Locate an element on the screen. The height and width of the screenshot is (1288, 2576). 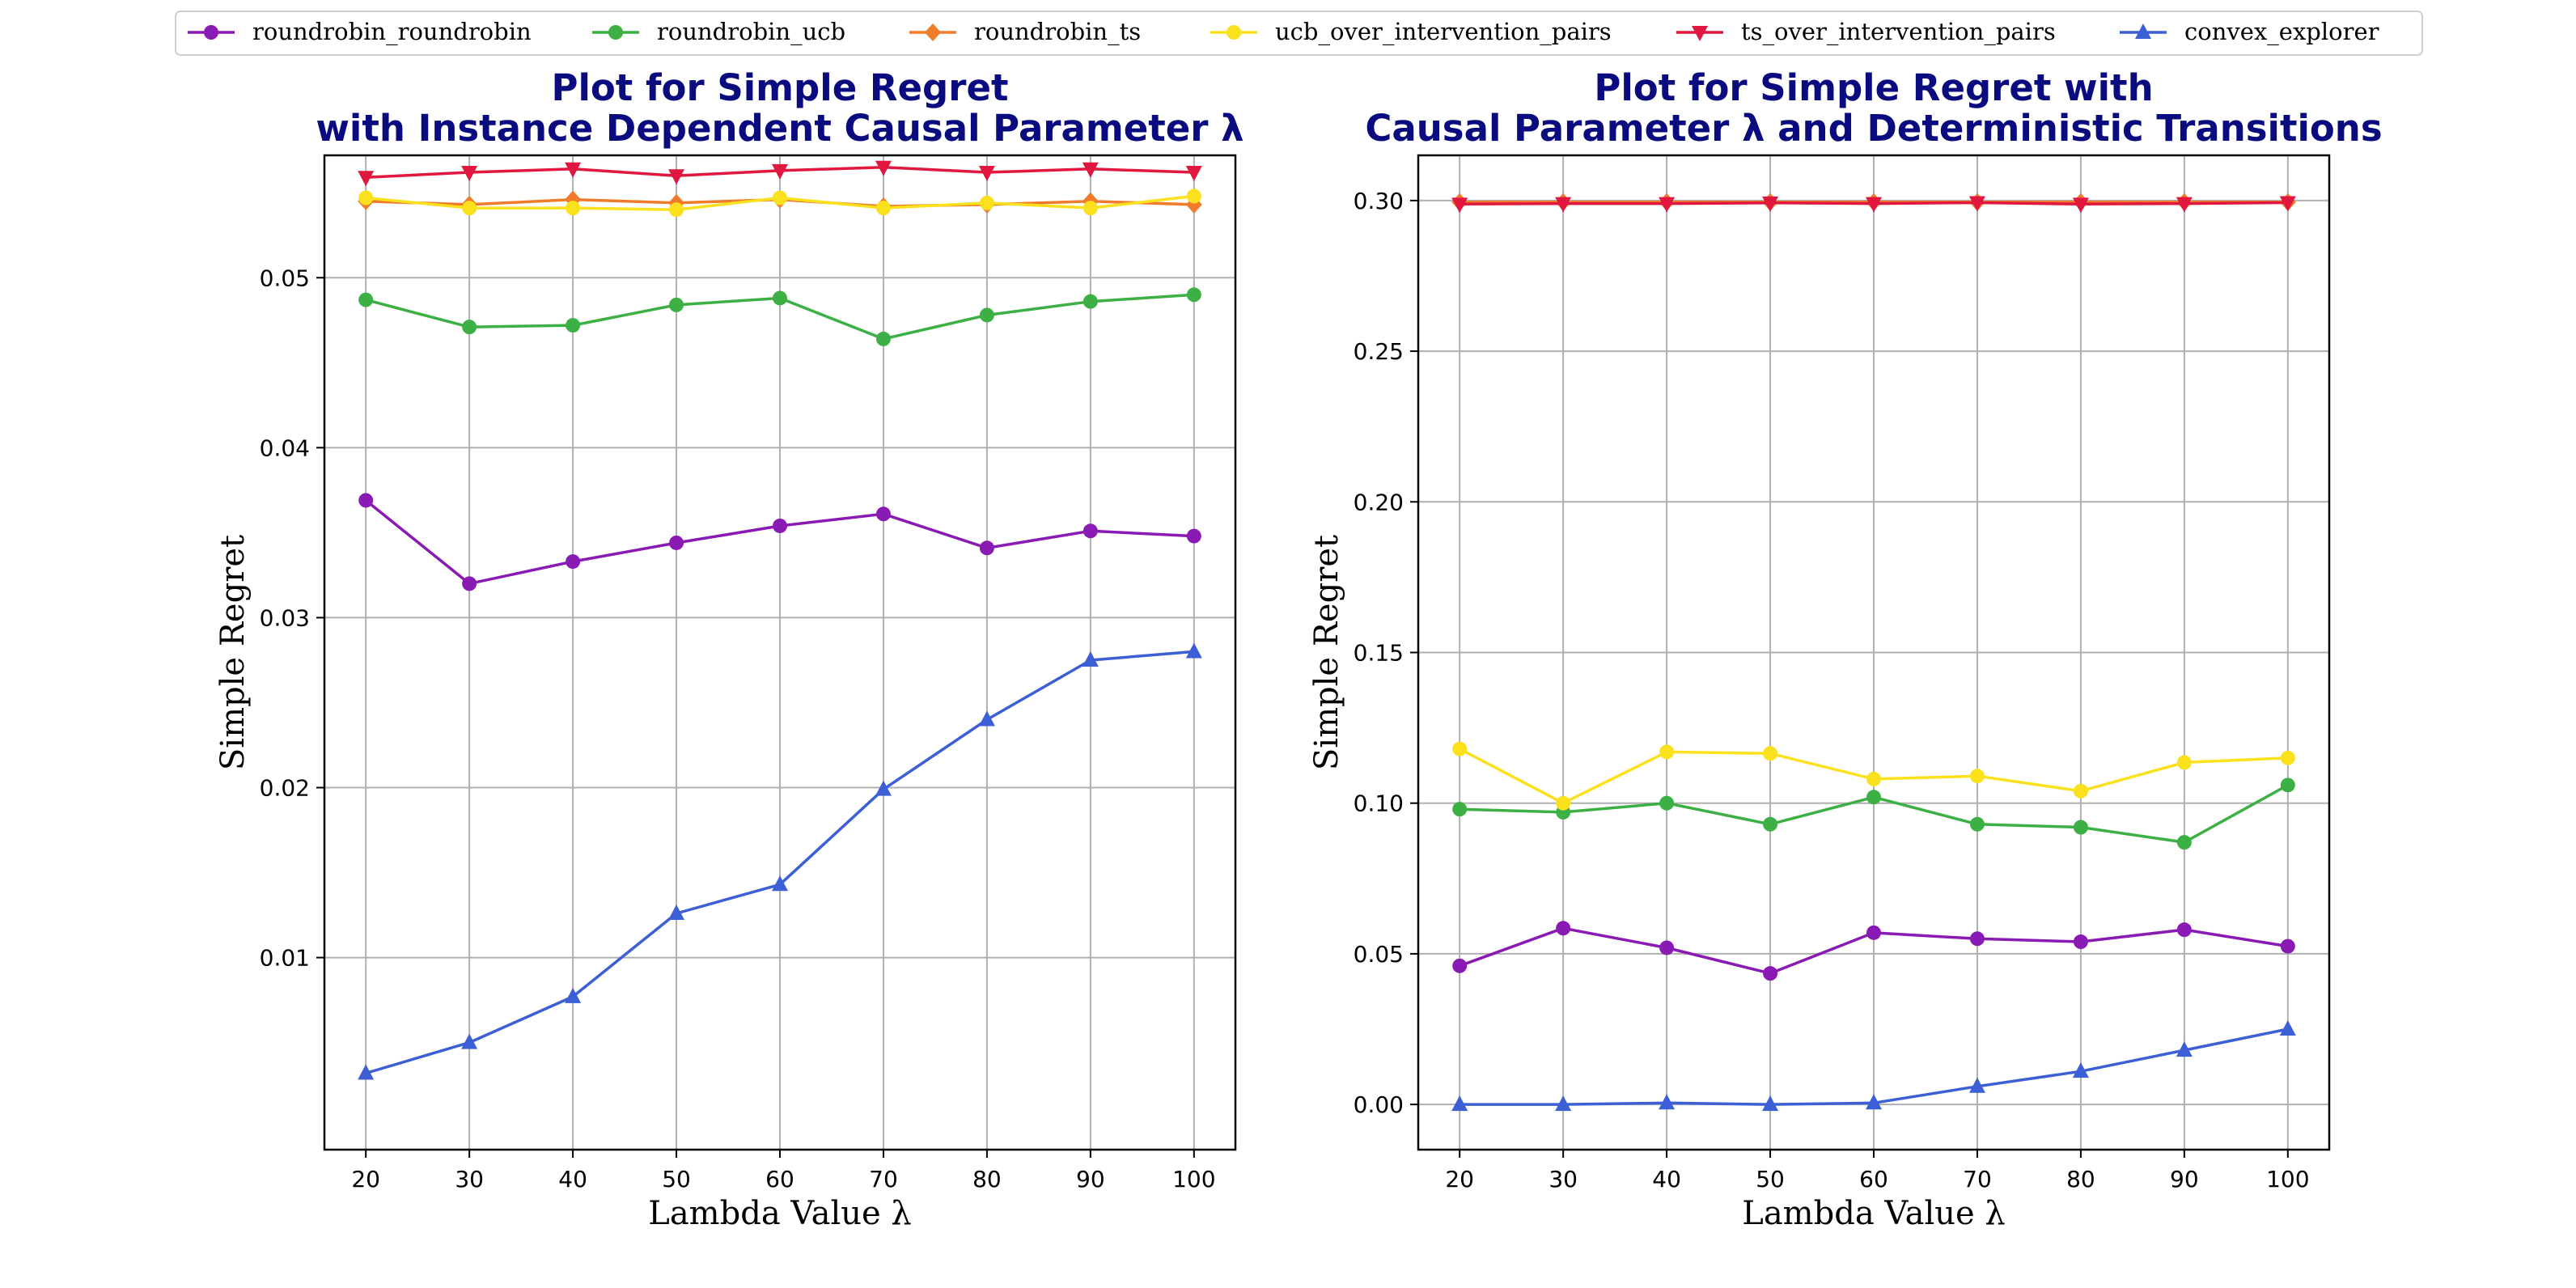
y-tick-label: 0.04 is located at coordinates (285, 447).